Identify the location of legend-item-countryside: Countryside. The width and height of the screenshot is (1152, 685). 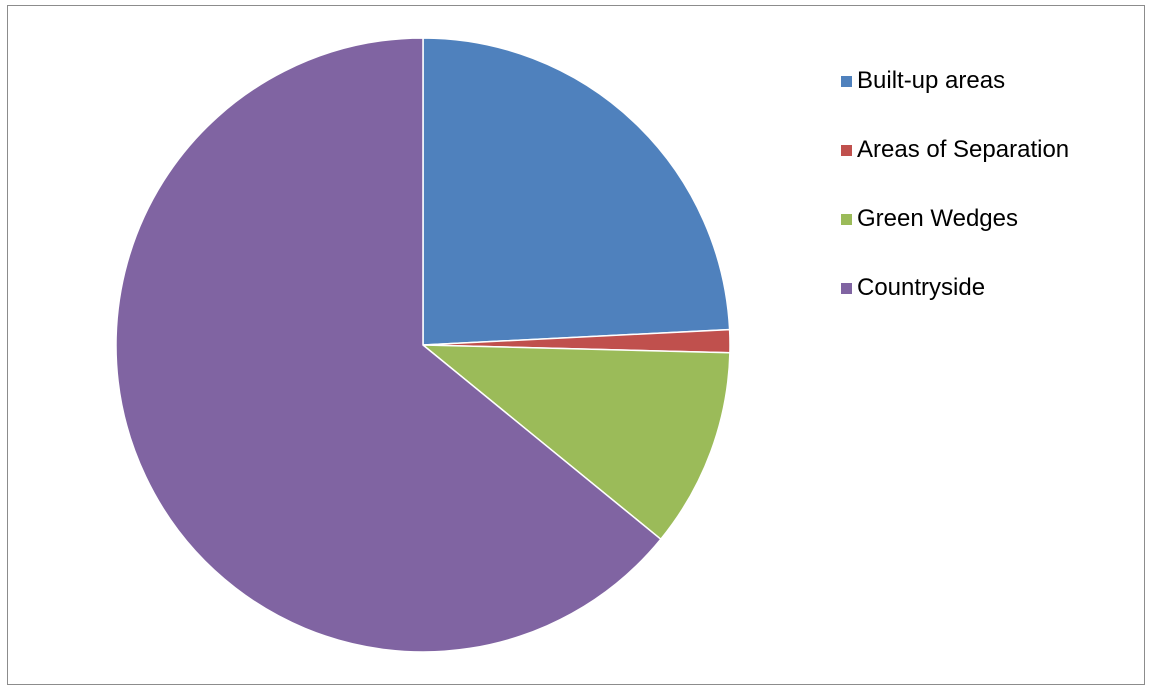
(955, 288).